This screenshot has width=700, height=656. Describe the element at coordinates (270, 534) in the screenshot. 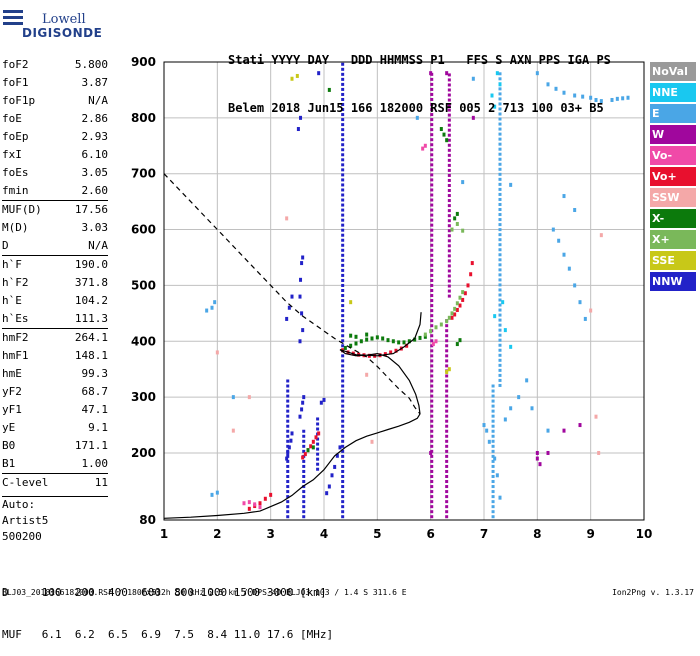

I see `x-tick-label: 3` at that location.